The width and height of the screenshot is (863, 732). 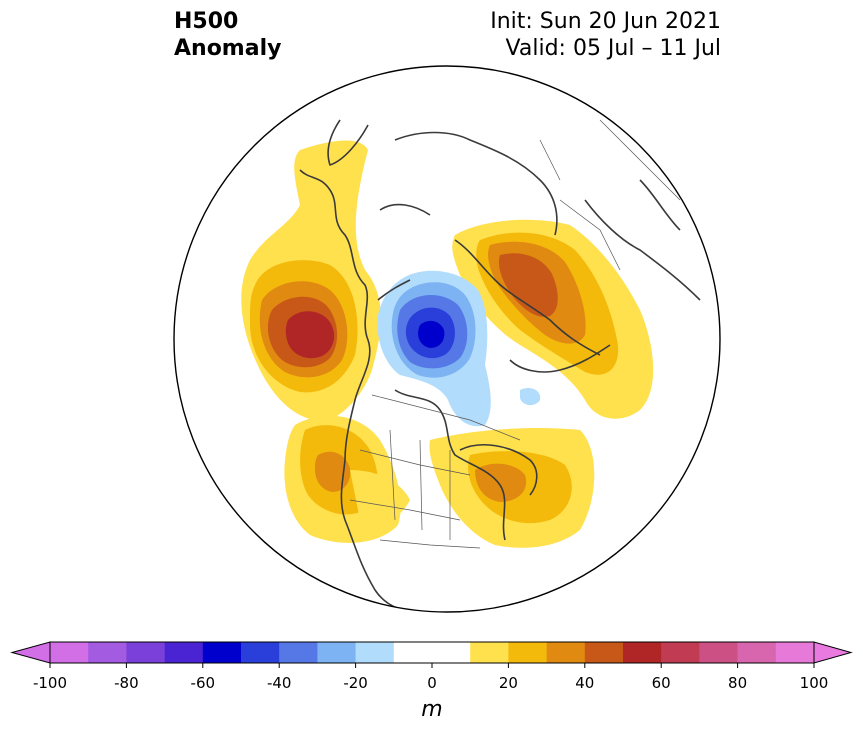 What do you see at coordinates (30, 652) in the screenshot?
I see `colorbar-extend-min` at bounding box center [30, 652].